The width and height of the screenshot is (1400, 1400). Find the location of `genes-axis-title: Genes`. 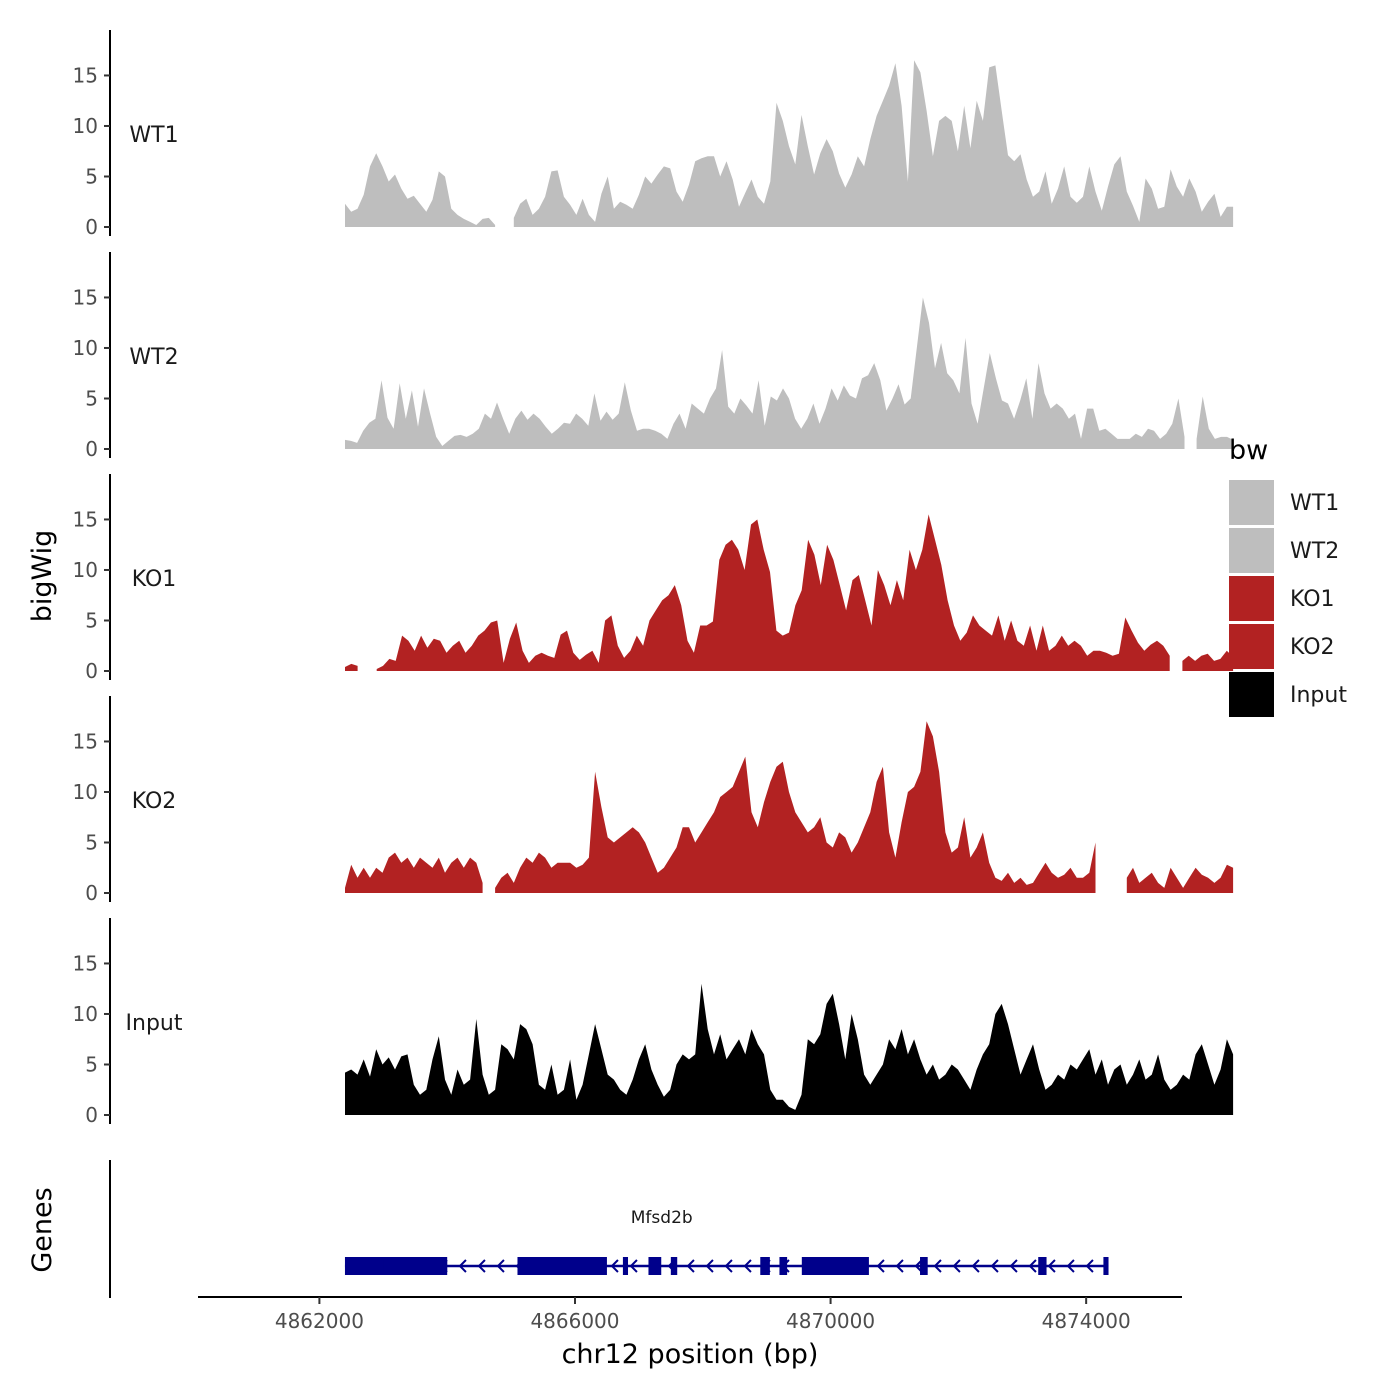

genes-axis-title: Genes is located at coordinates (42, 1229).